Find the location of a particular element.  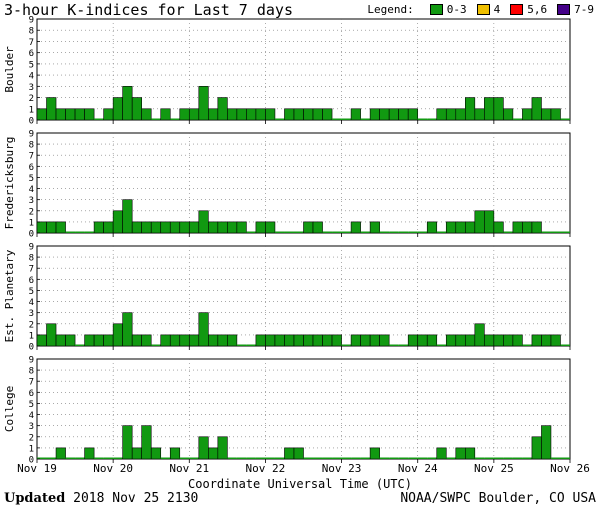

x-tick-label: Nov 22 is located at coordinates (266, 468).